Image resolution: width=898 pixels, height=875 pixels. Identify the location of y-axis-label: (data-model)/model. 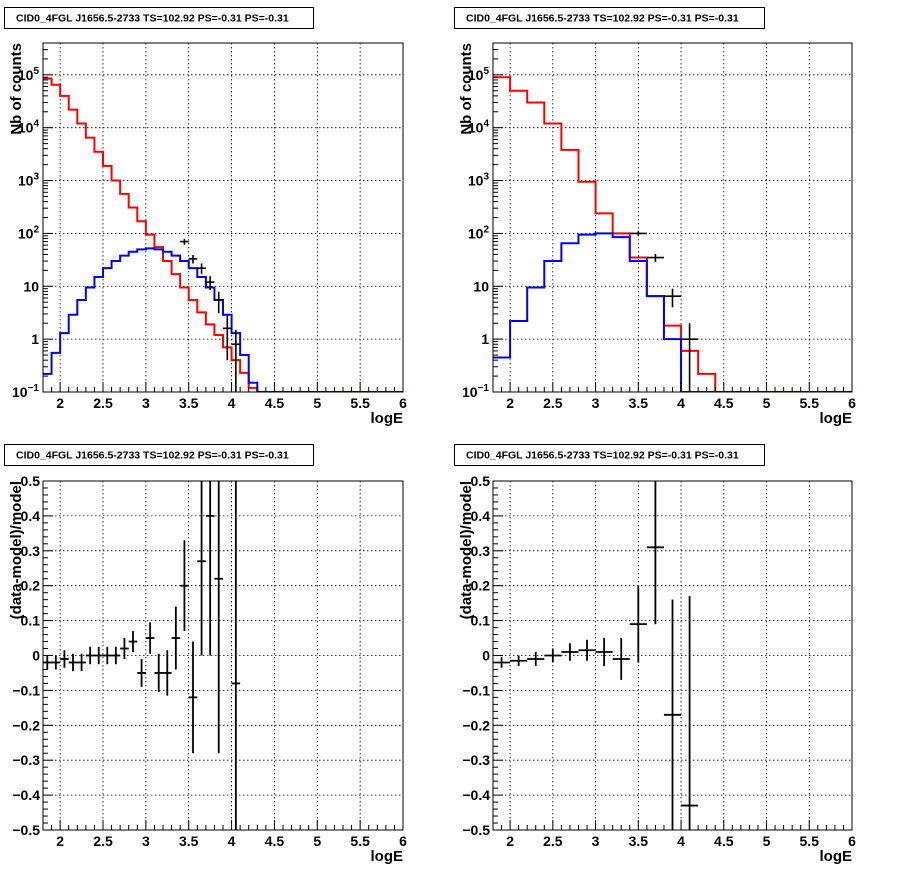
(466, 550).